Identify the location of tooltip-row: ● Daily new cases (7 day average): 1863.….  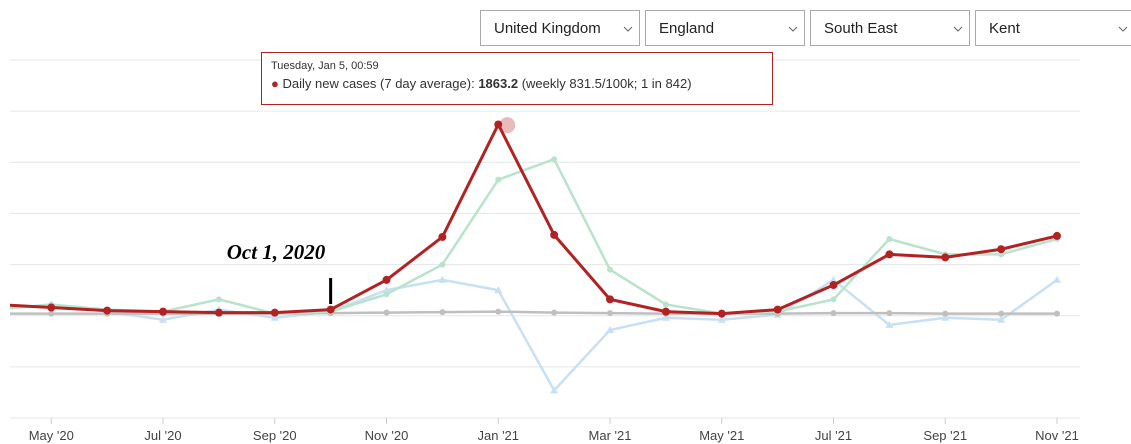
(517, 83).